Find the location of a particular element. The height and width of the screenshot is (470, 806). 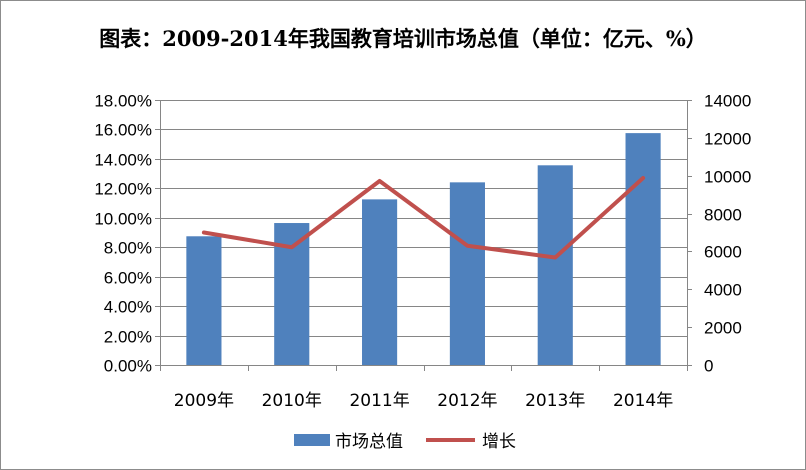

category-label: 2014年 is located at coordinates (643, 401).